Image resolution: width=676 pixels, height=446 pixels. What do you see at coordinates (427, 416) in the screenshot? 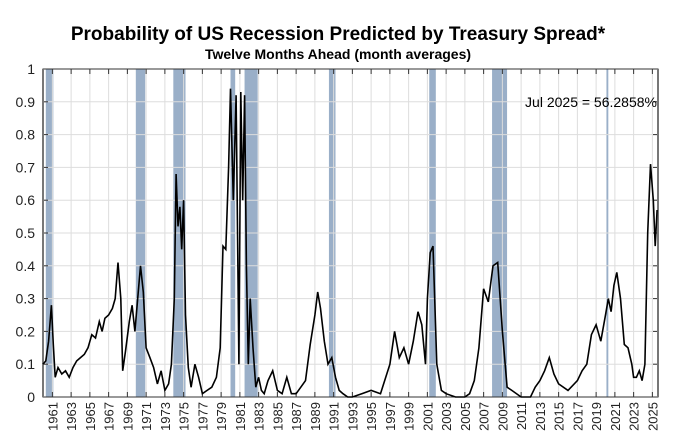
I see `x-tick-label: 2001` at bounding box center [427, 416].